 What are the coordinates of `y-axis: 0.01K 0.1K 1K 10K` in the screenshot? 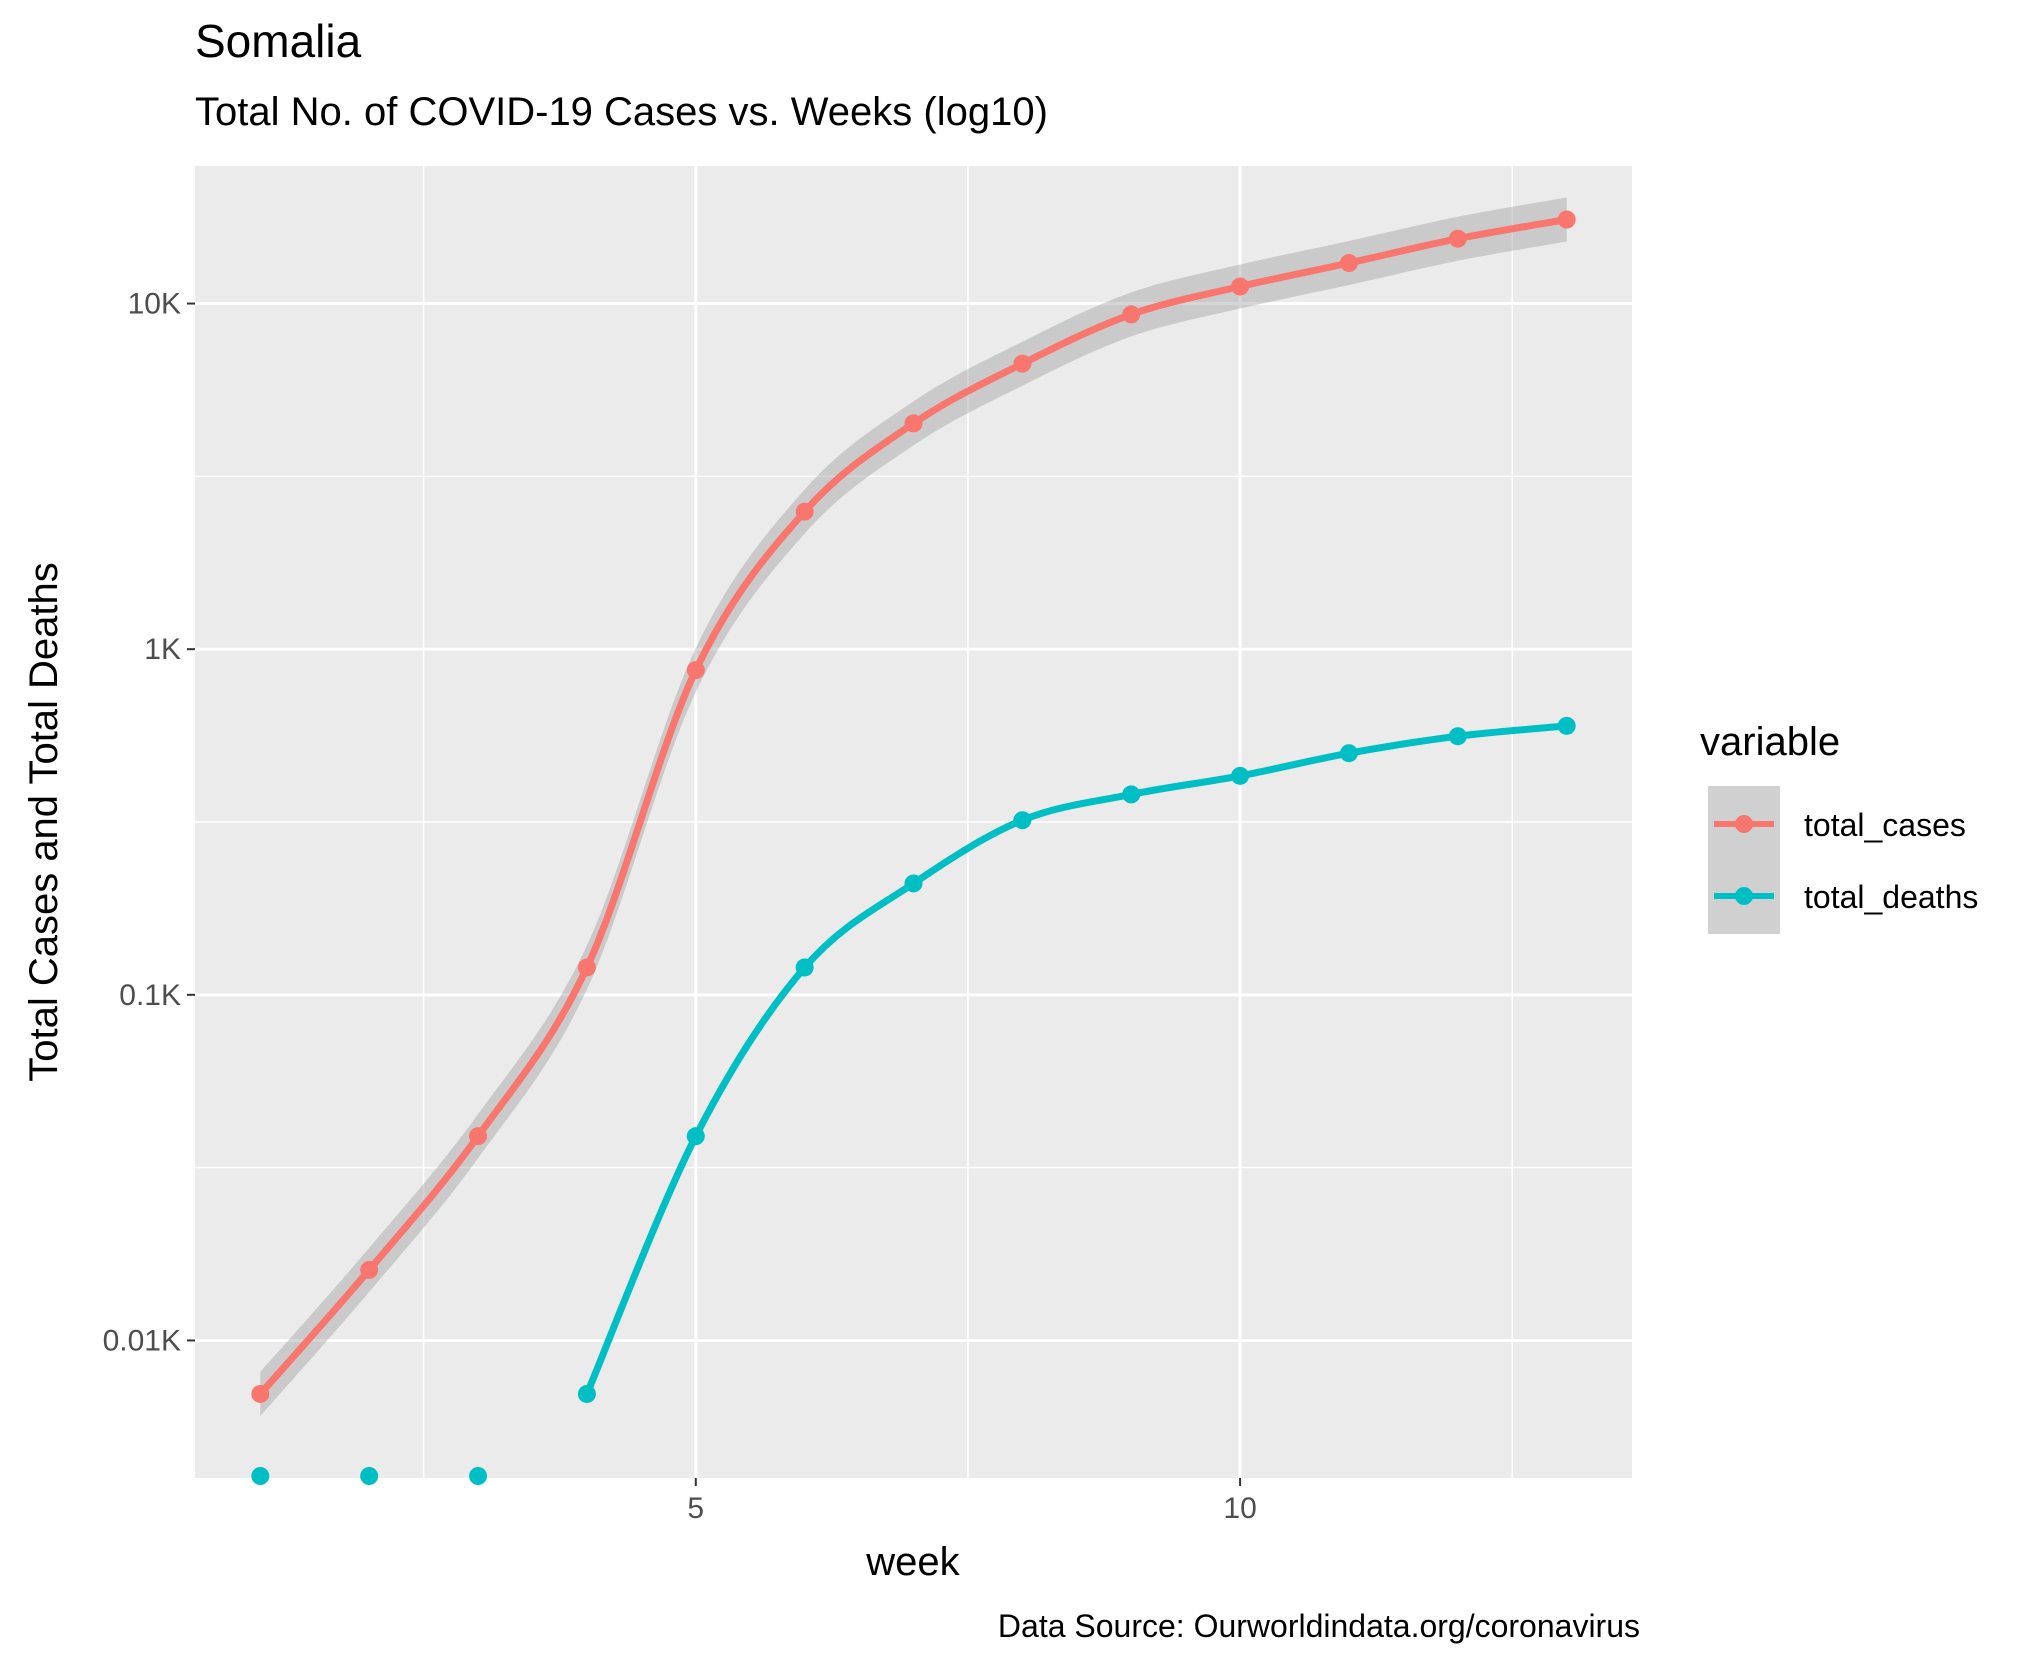 It's located at (149, 822).